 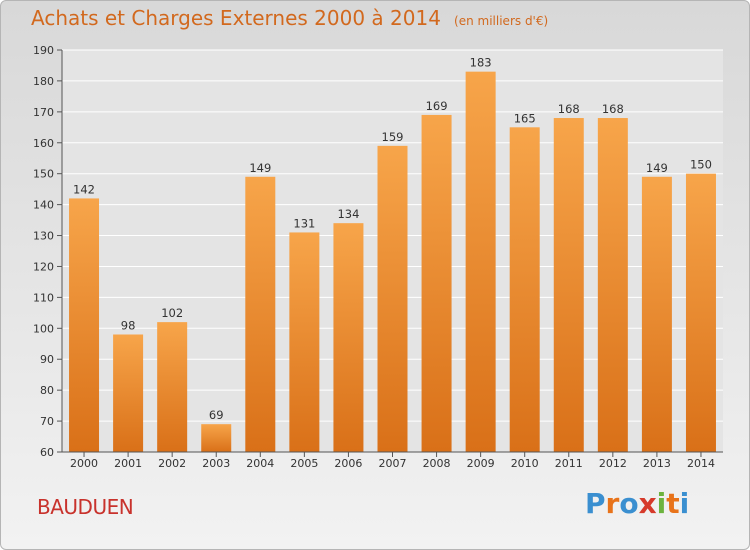 What do you see at coordinates (47, 390) in the screenshot?
I see `y-tick-label: 80` at bounding box center [47, 390].